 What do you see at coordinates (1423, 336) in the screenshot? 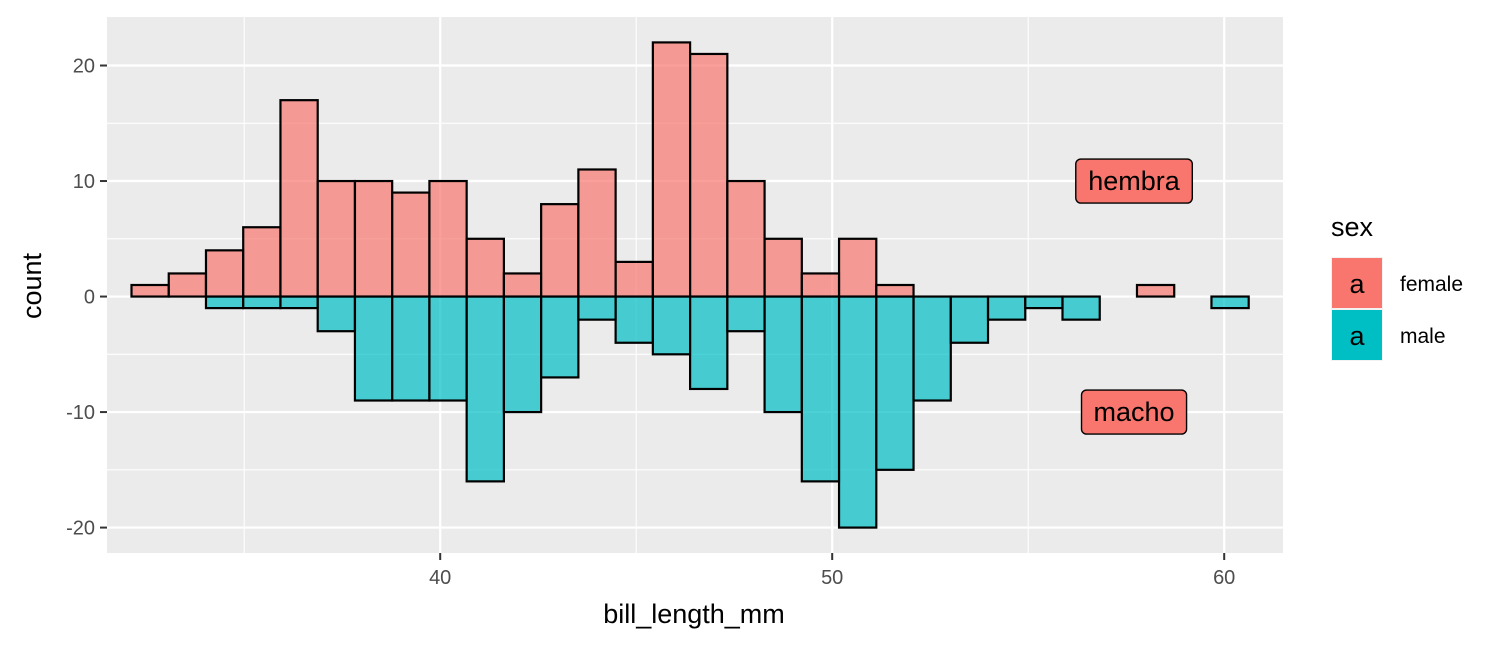
I see `legend-label-male: male` at bounding box center [1423, 336].